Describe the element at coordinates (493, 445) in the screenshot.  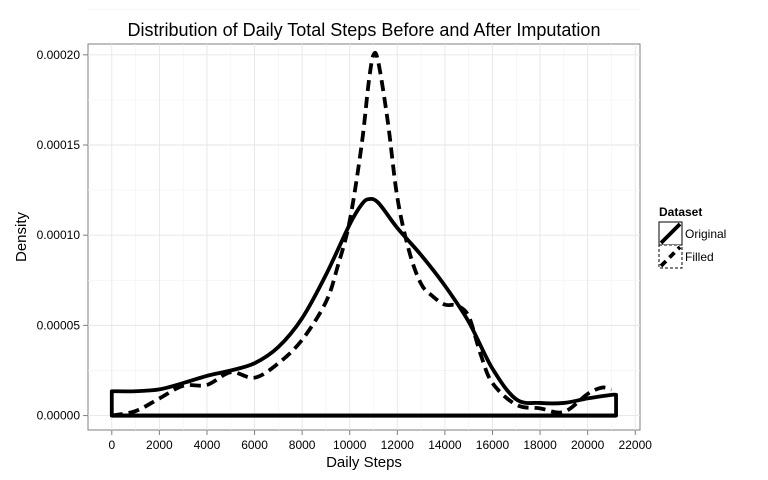
I see `x-tick-label: 16000` at that location.